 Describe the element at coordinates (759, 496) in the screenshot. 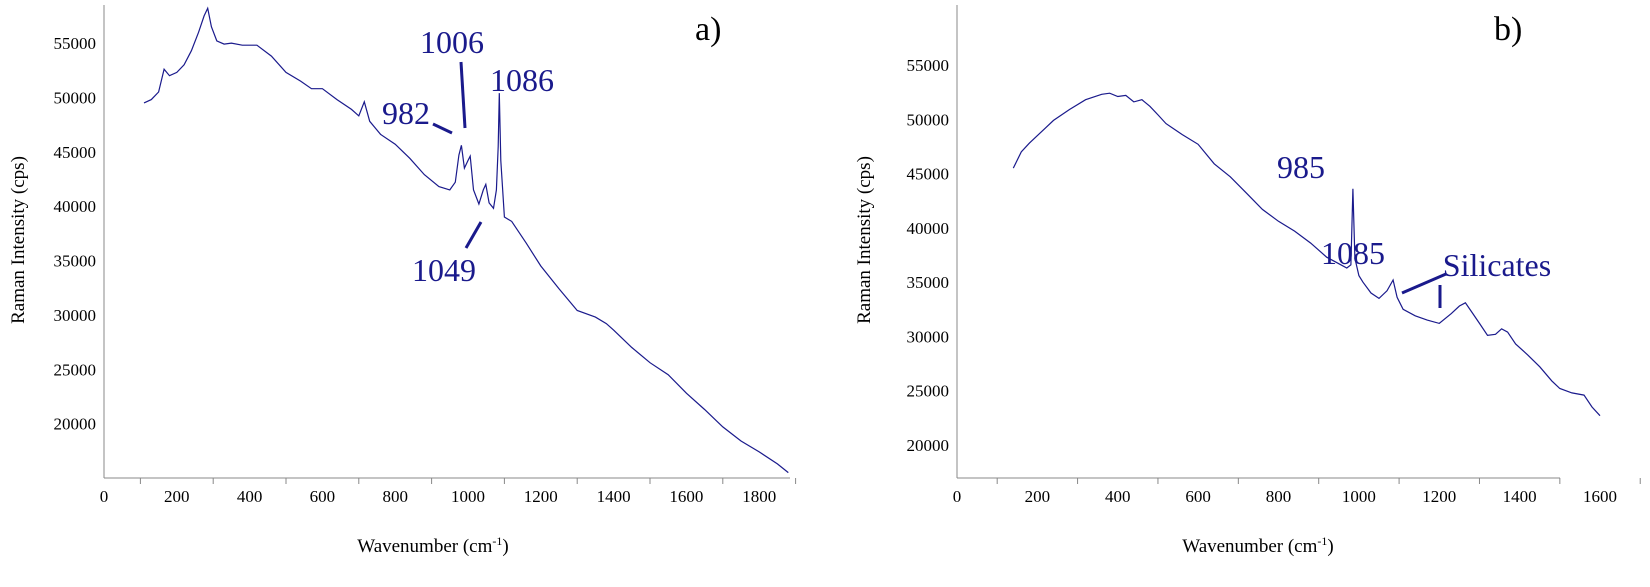

I see `x-tick-label: 1800` at that location.